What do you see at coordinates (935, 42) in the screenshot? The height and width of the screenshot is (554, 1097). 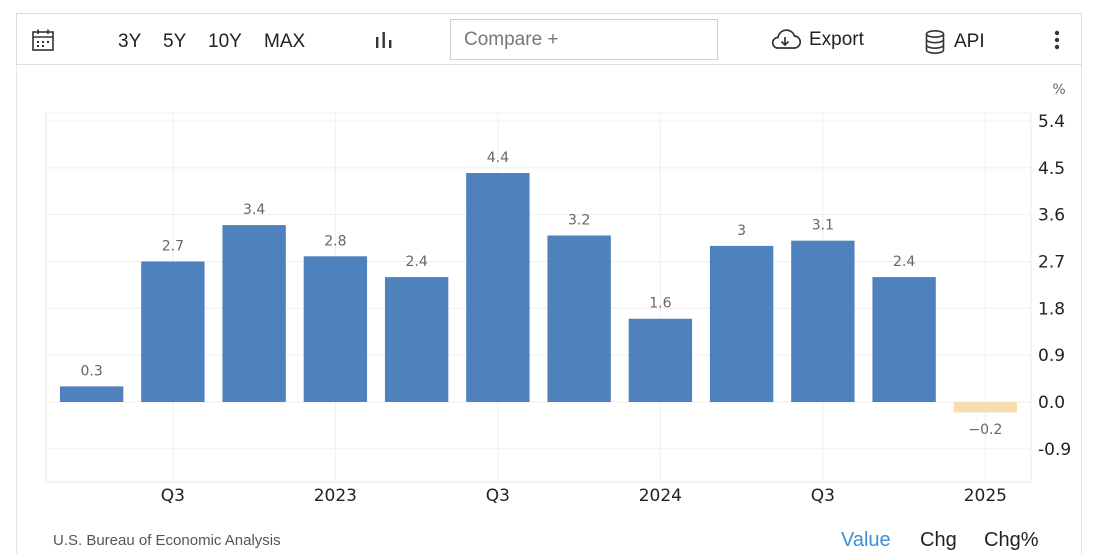 I see `database-icon` at bounding box center [935, 42].